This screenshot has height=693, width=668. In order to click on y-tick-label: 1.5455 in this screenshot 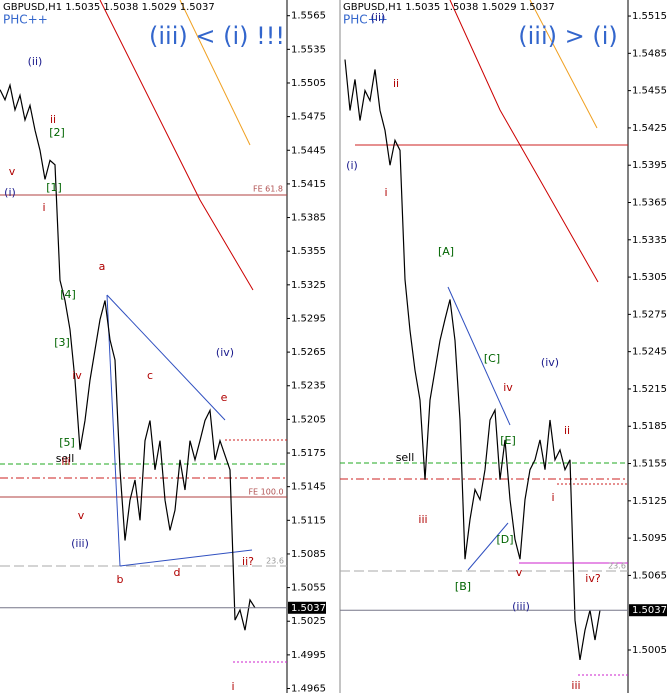, I will do `click(649, 91)`.